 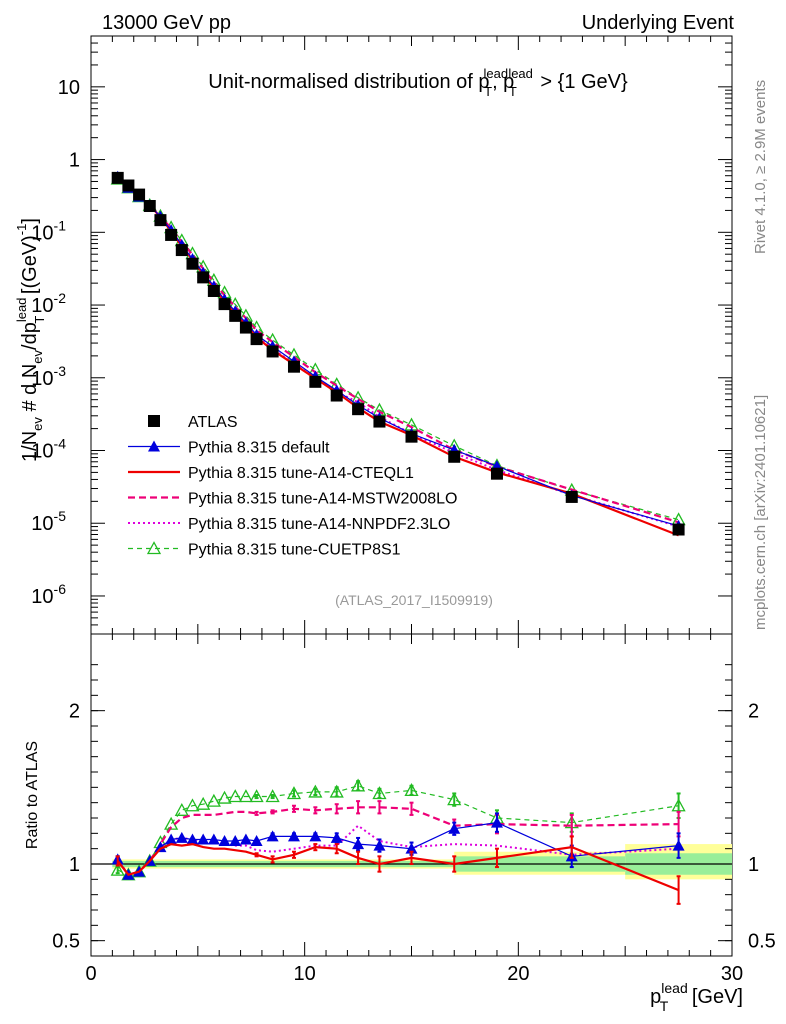 What do you see at coordinates (48, 594) in the screenshot?
I see `main-ytick-label-0: 10⁻⁶` at bounding box center [48, 594].